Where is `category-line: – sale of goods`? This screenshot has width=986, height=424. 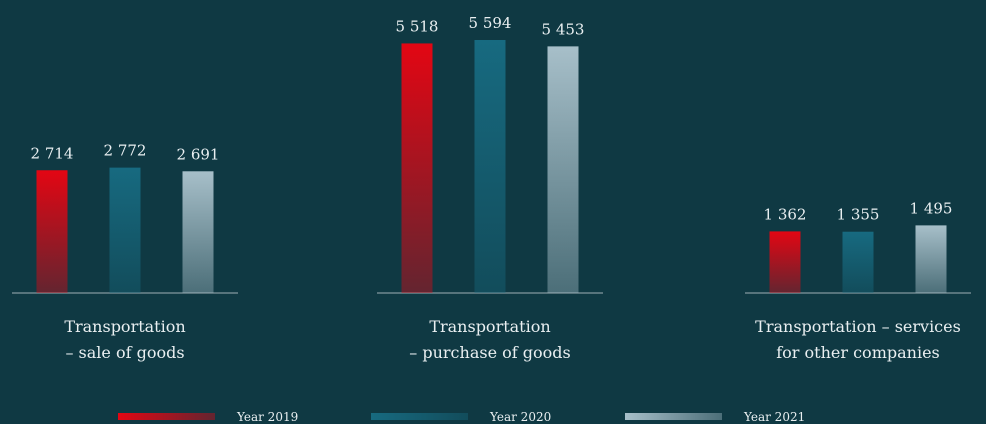
category-line: – sale of goods is located at coordinates (125, 352).